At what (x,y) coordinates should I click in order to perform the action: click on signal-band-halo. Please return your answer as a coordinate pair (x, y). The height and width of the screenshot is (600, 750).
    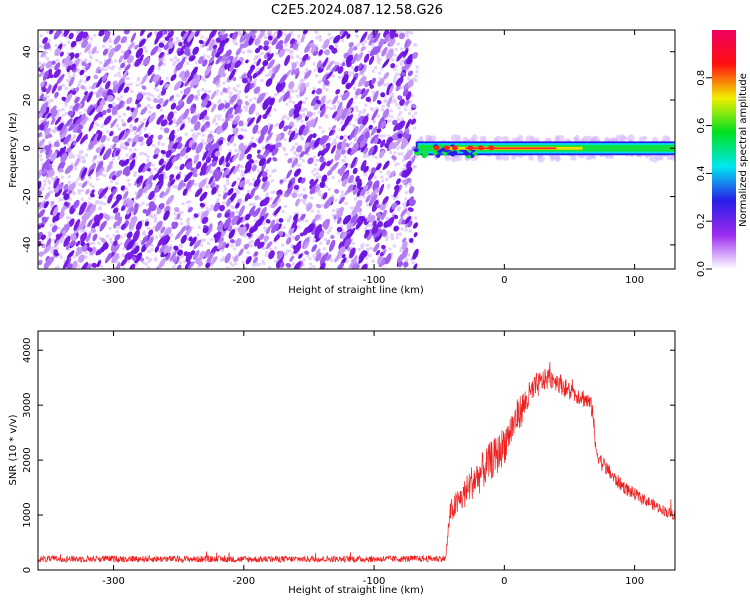
    Looking at the image, I should click on (483, 138).